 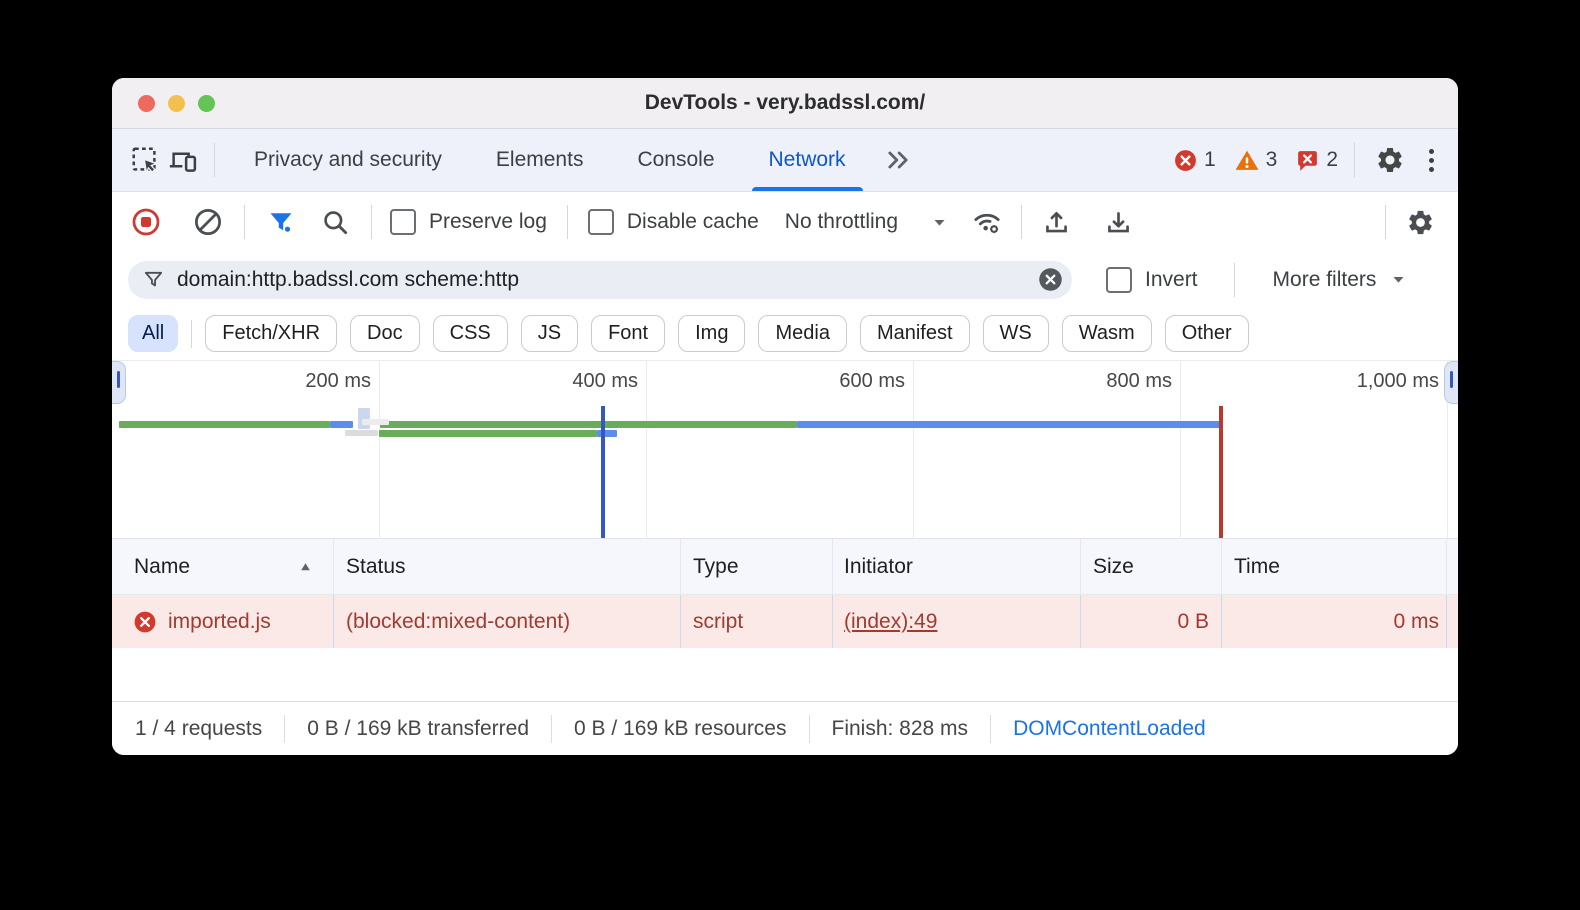 I want to click on tab-network: Network, so click(x=807, y=160).